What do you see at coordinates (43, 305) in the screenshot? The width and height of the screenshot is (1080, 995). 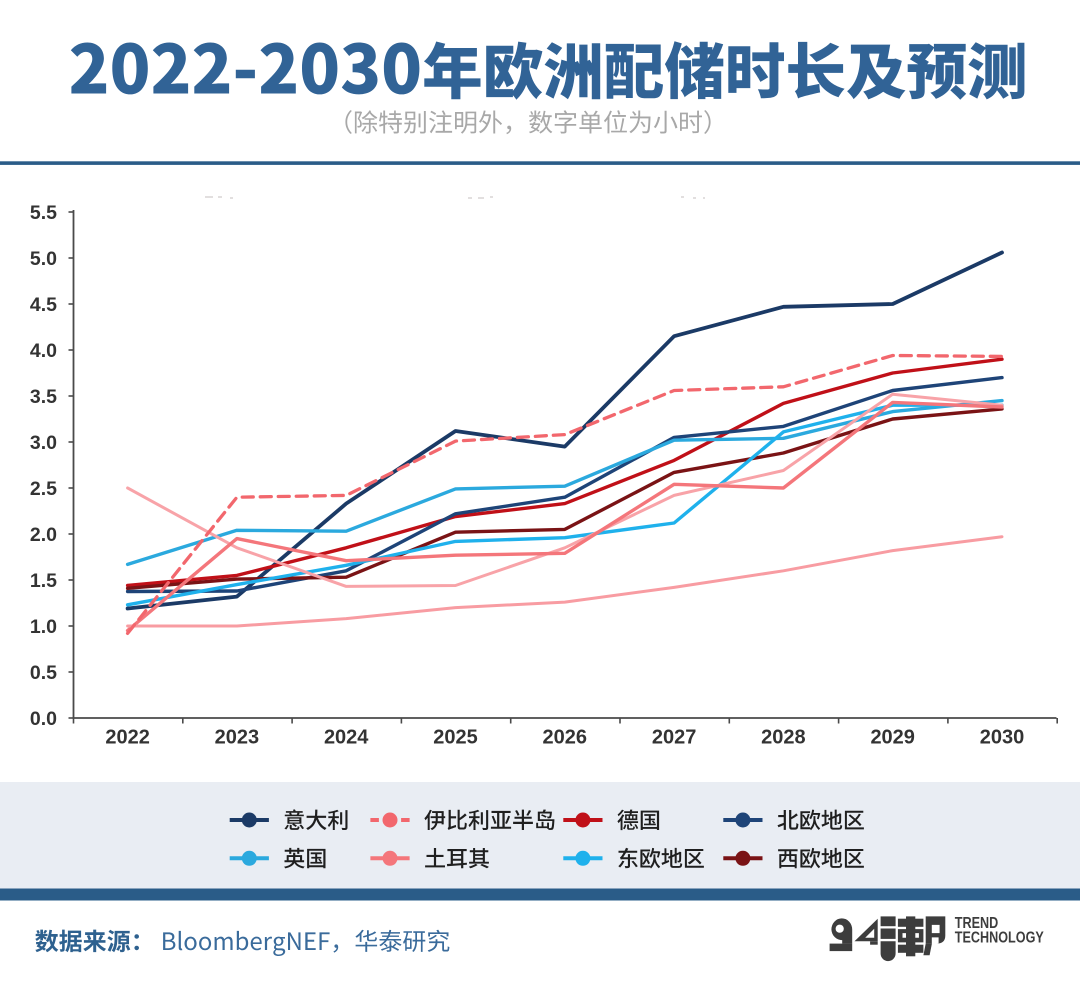 I see `svg-text: 4.5` at bounding box center [43, 305].